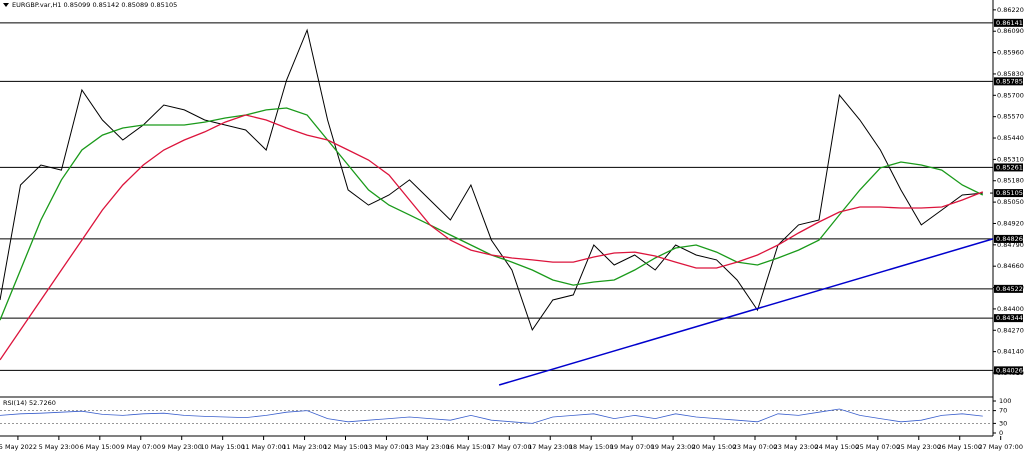 The height and width of the screenshot is (452, 1024). Describe the element at coordinates (386, 447) in the screenshot. I see `x-tick-label: 13 May 07:00` at that location.